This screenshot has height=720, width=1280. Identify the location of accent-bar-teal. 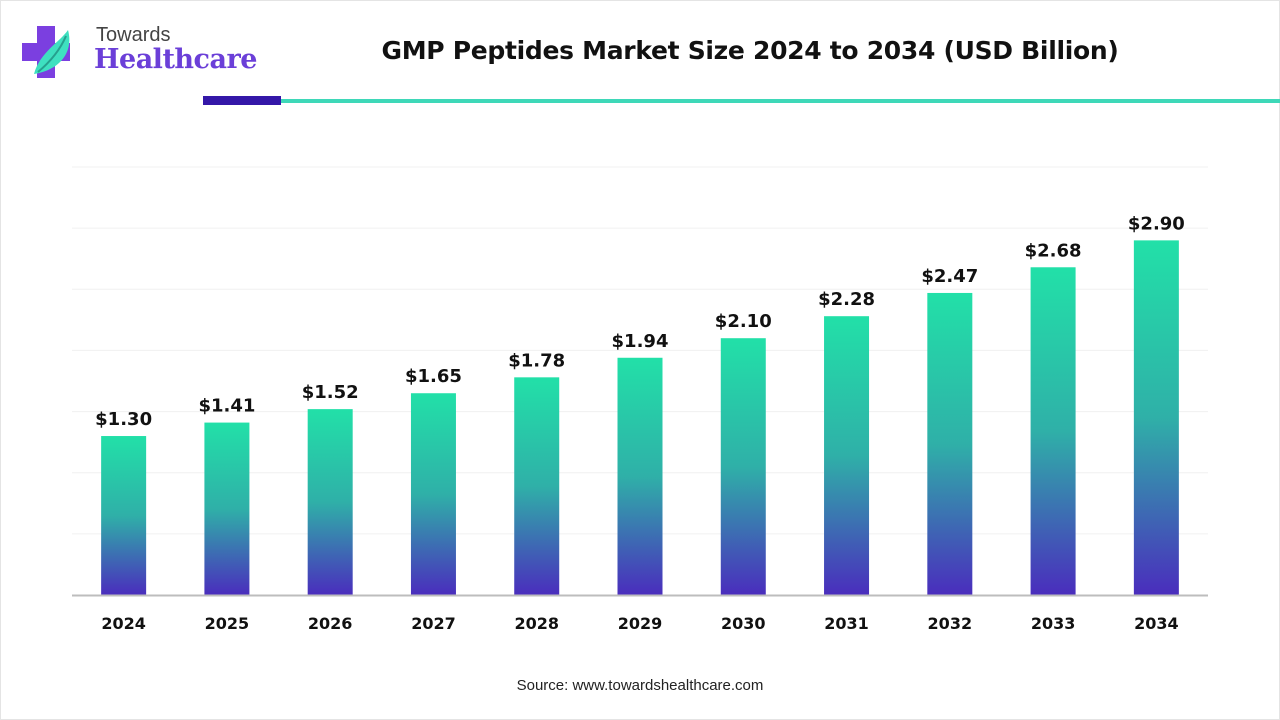
(780, 101).